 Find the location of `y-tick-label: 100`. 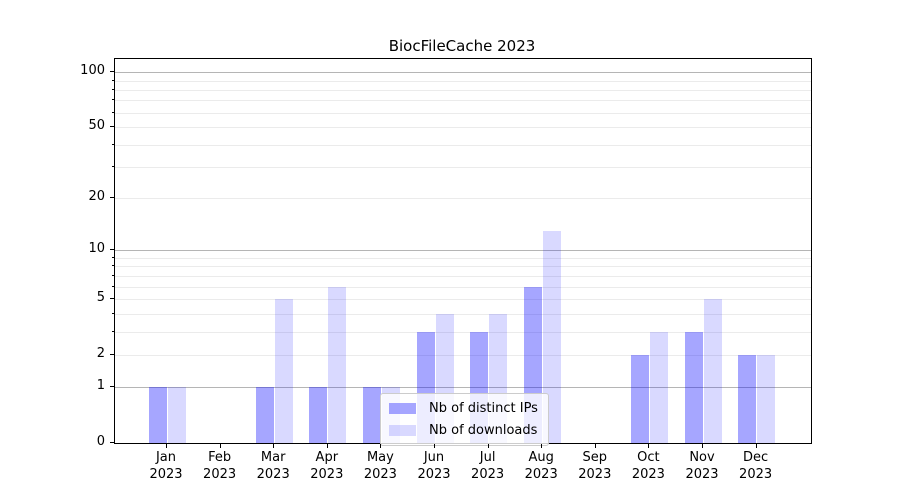

y-tick-label: 100 is located at coordinates (92, 71).